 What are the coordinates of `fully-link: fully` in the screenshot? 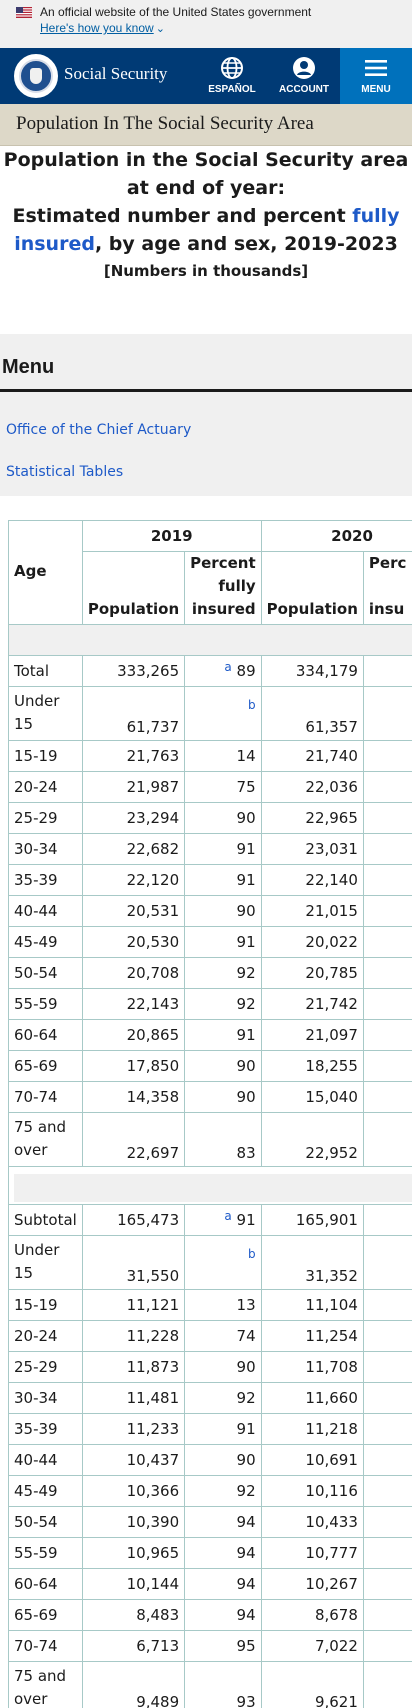 It's located at (376, 216).